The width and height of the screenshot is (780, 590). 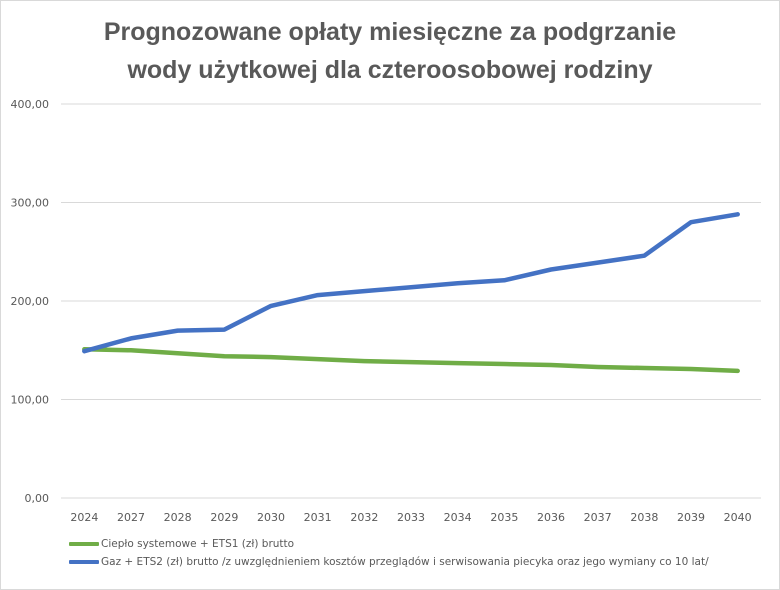 I want to click on legend-swatch-gas, so click(x=84, y=562).